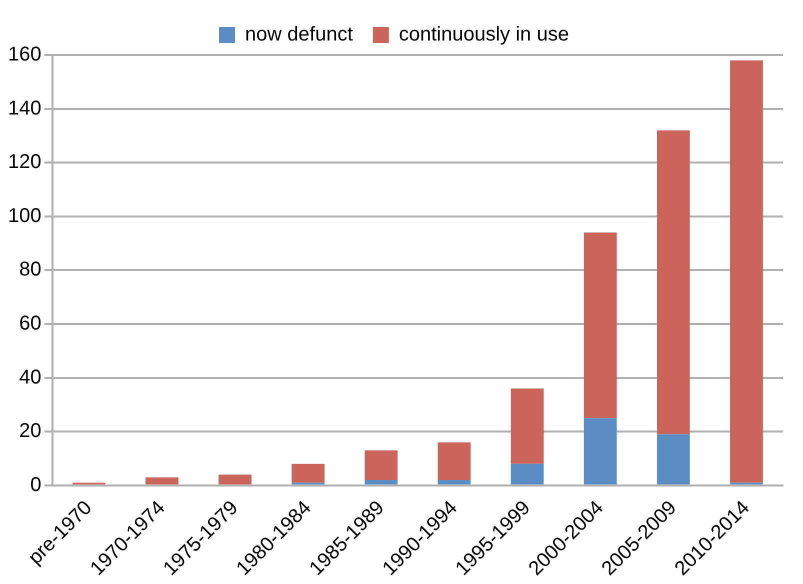  I want to click on legend-label: continuously in use, so click(483, 35).